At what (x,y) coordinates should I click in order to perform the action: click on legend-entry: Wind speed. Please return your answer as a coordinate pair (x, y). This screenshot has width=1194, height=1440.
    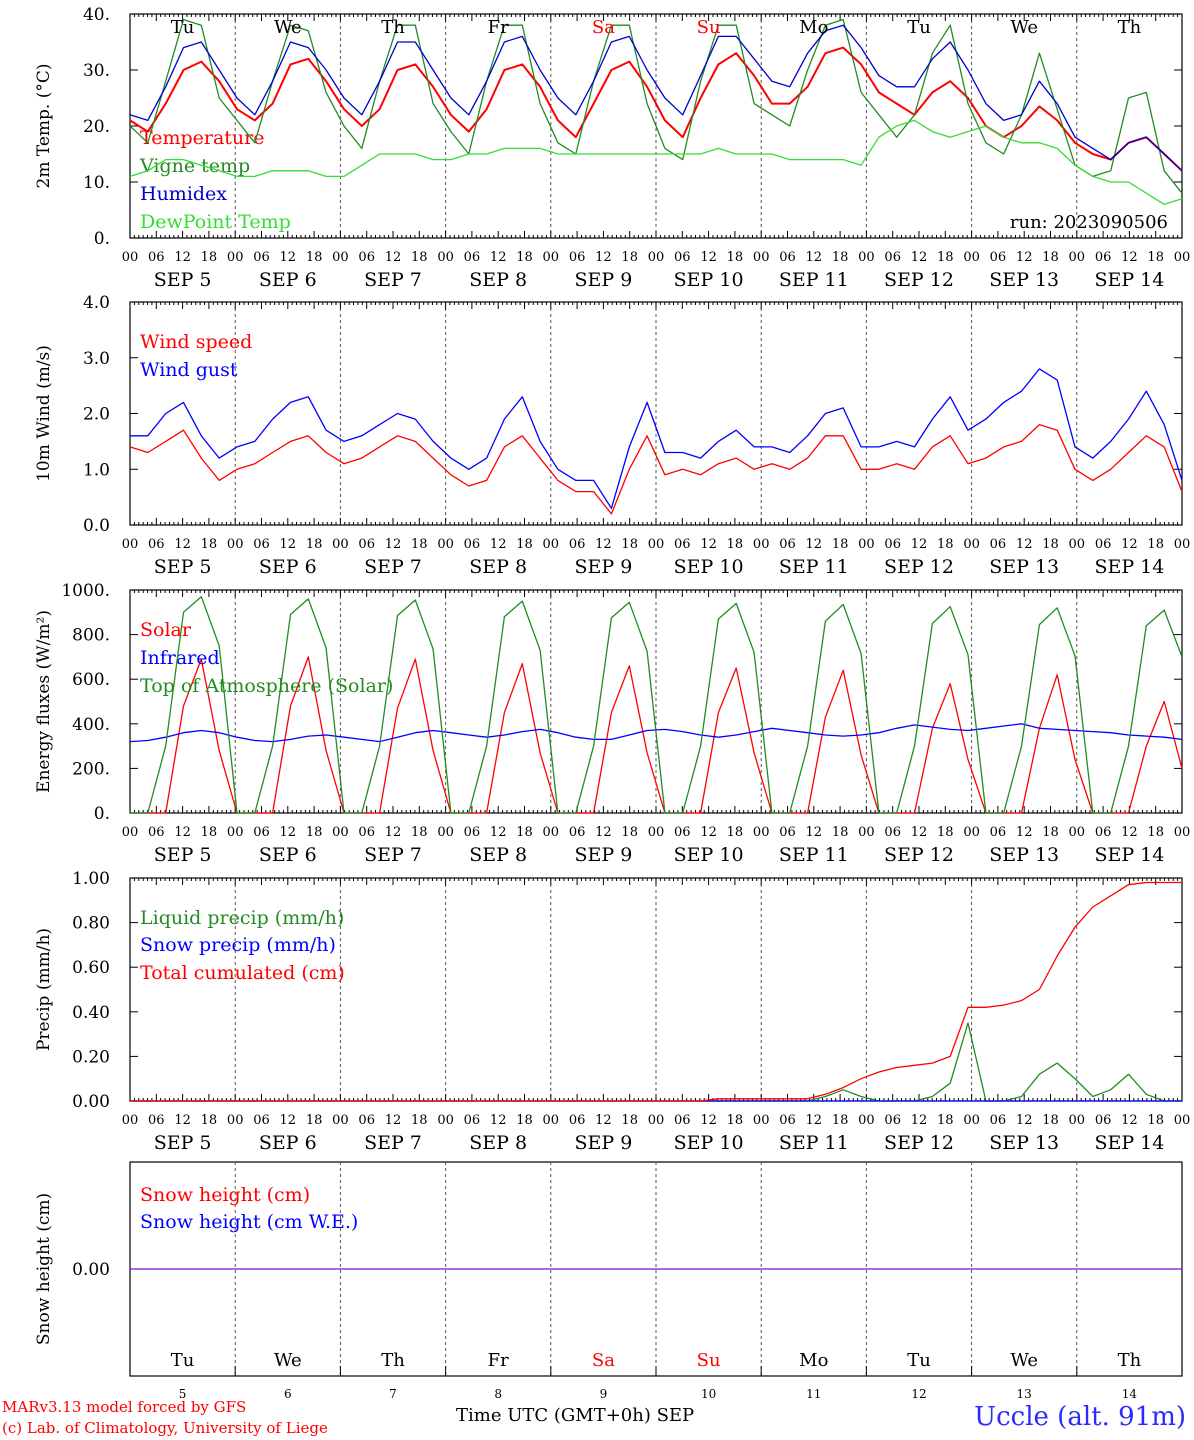
    Looking at the image, I should click on (196, 342).